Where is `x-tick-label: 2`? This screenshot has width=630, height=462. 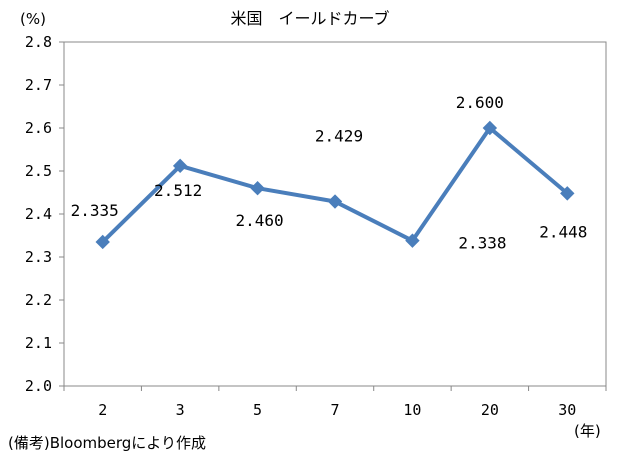 x-tick-label: 2 is located at coordinates (102, 410).